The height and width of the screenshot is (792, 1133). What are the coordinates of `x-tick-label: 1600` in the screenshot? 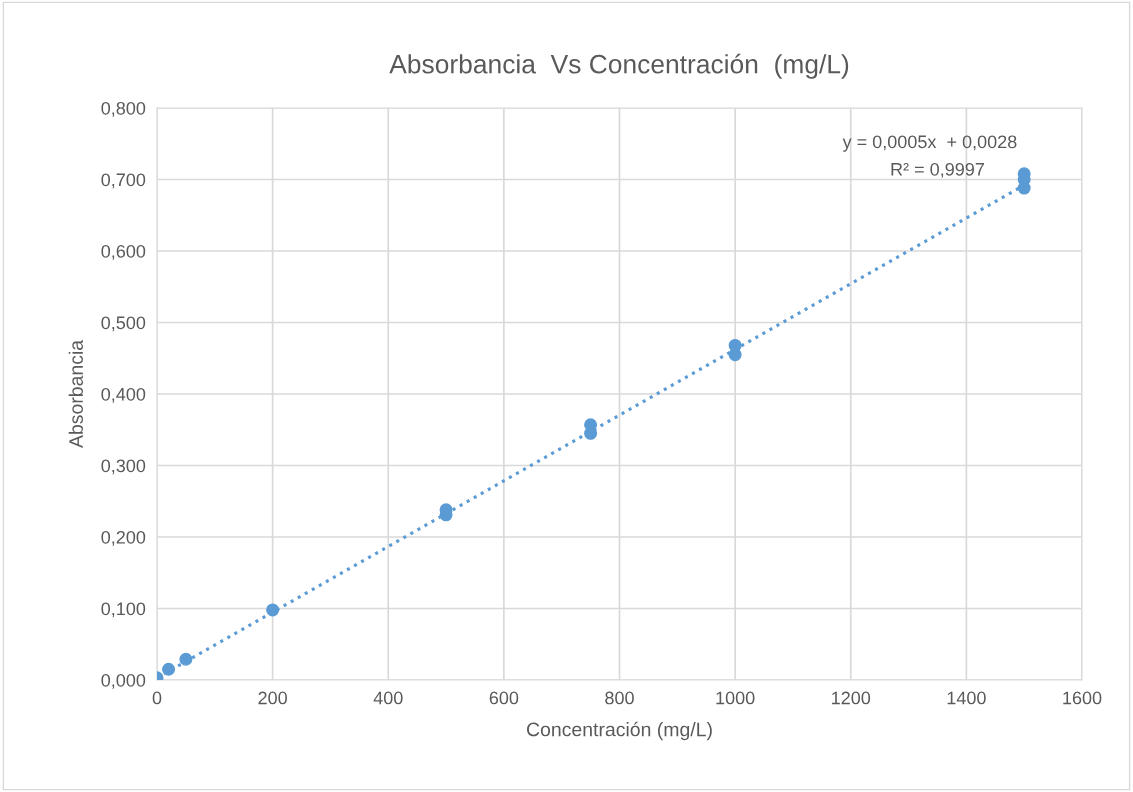 It's located at (1082, 698).